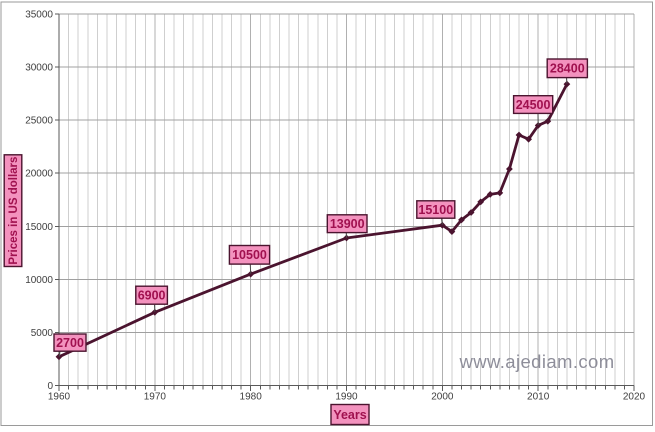 The height and width of the screenshot is (432, 655). What do you see at coordinates (39, 15) in the screenshot?
I see `svg-text: 35000` at bounding box center [39, 15].